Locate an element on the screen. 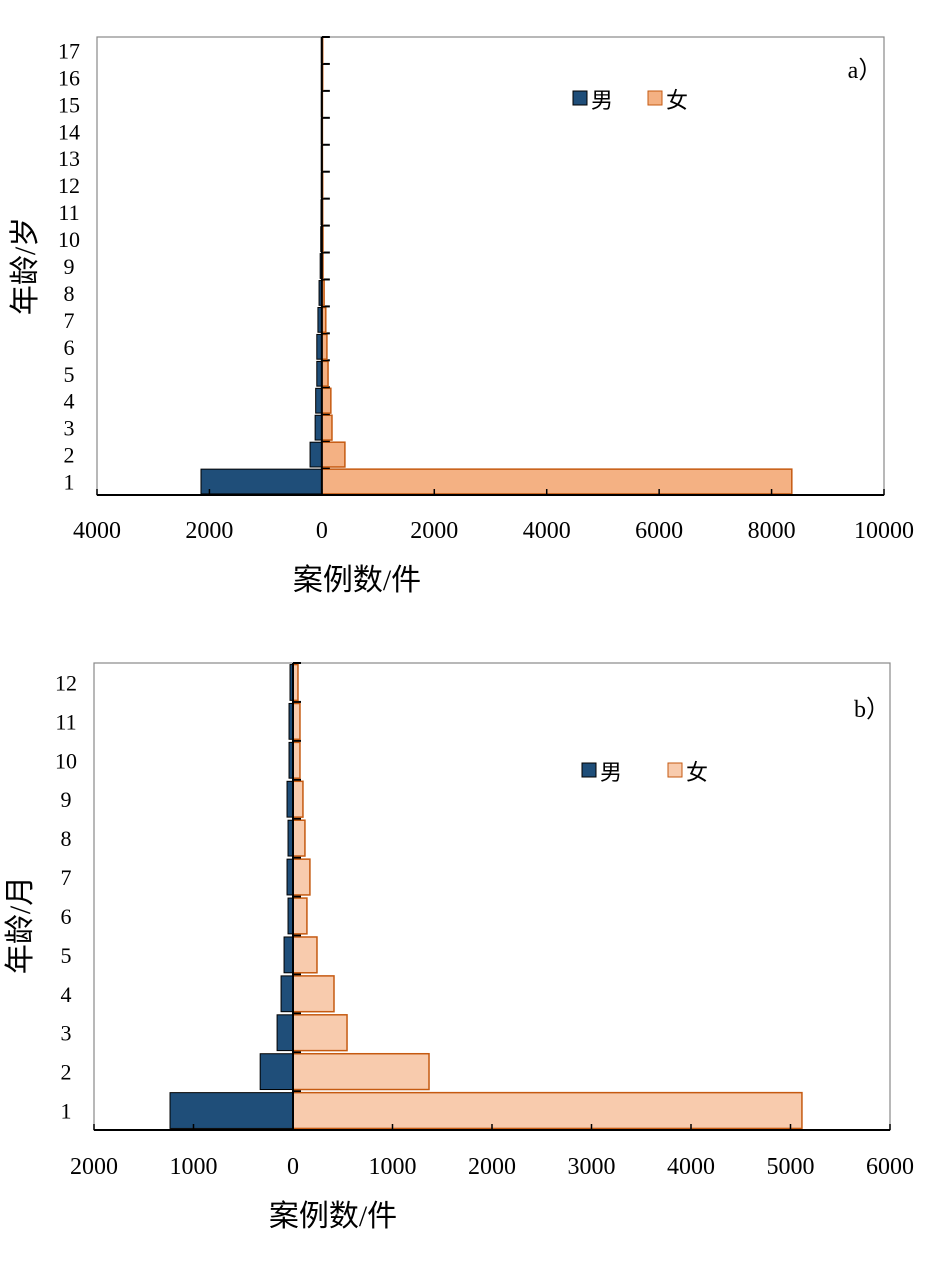  y-tick-label: 17 is located at coordinates (69, 50).